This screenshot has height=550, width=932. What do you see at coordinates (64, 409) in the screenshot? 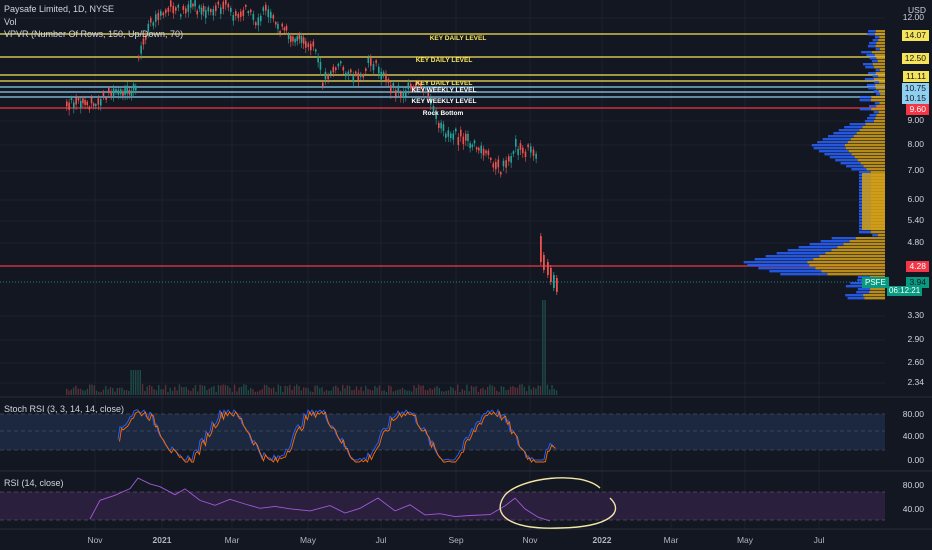
I see `stoch-rsi-label: Stoch RSI (3, 3, 14, 14, close)` at bounding box center [64, 409].